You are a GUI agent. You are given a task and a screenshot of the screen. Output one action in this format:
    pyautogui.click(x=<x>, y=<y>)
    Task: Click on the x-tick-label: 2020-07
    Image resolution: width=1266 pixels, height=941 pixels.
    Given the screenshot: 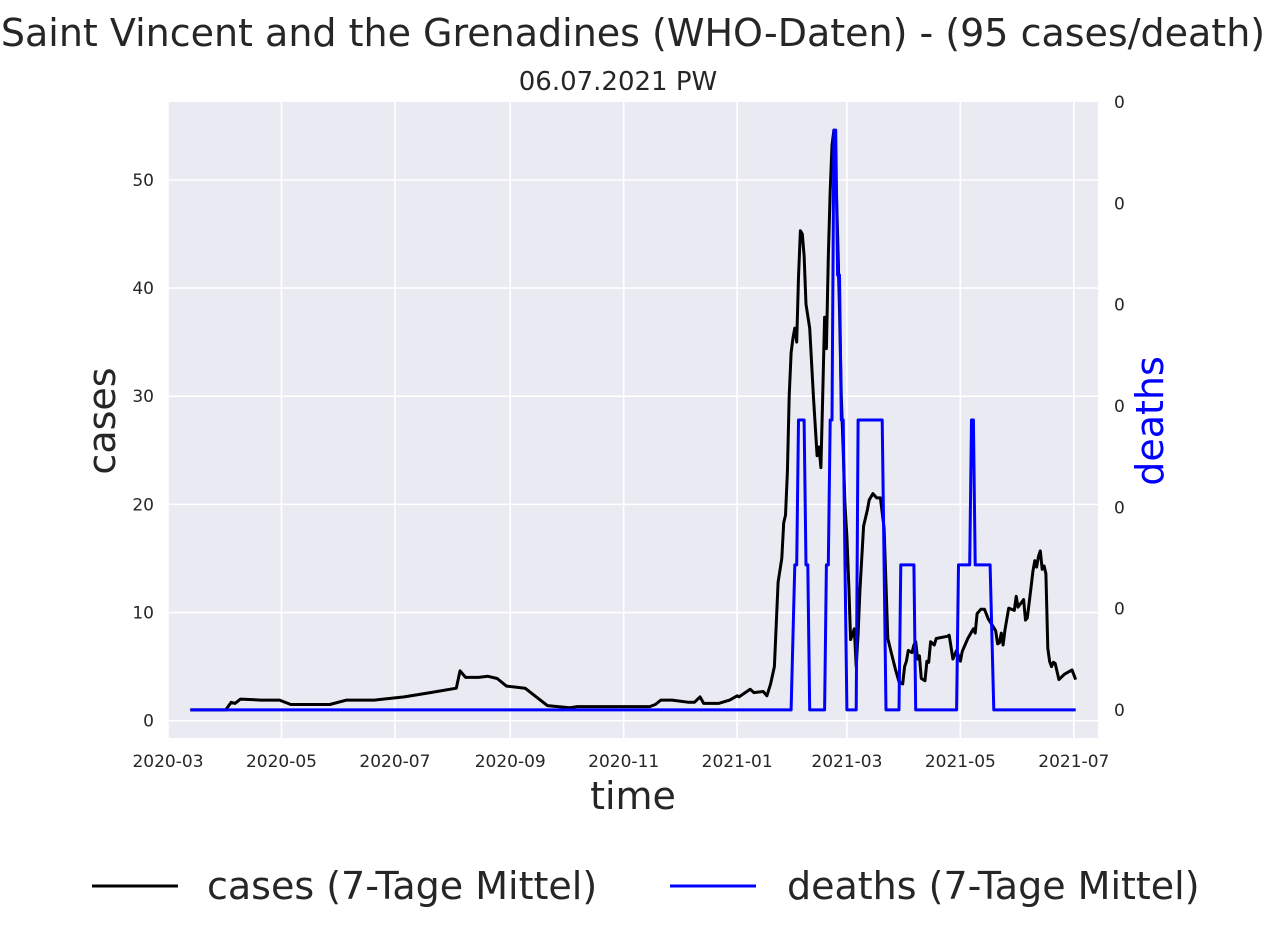 What is the action you would take?
    pyautogui.click(x=394, y=762)
    